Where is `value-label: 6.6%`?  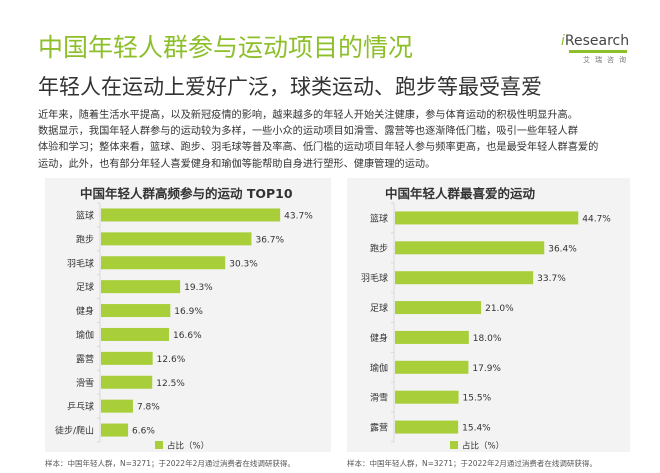 value-label: 6.6% is located at coordinates (143, 432).